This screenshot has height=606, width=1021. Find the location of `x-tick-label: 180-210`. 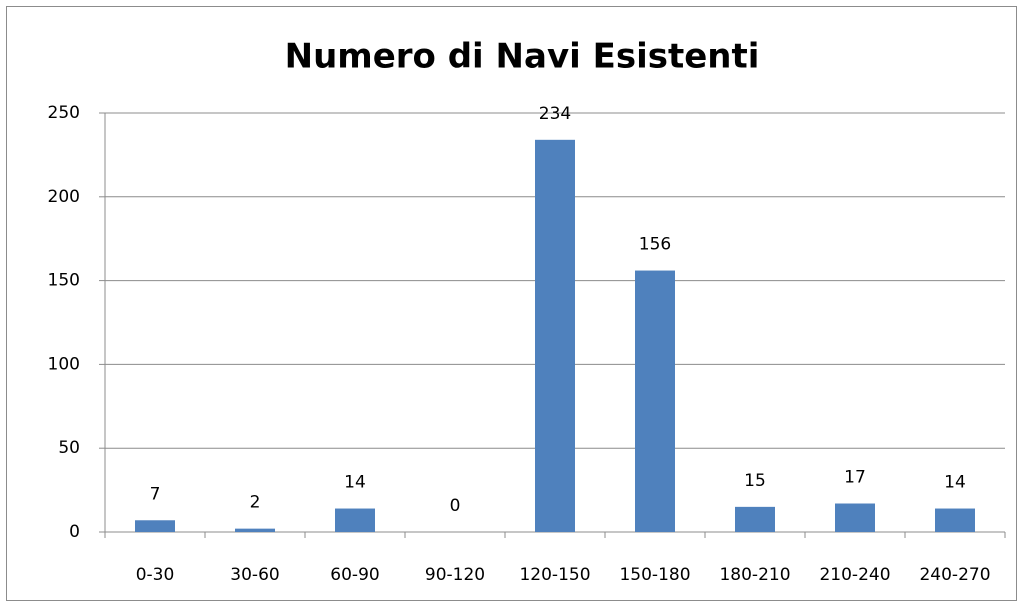

x-tick-label: 180-210 is located at coordinates (754, 575).